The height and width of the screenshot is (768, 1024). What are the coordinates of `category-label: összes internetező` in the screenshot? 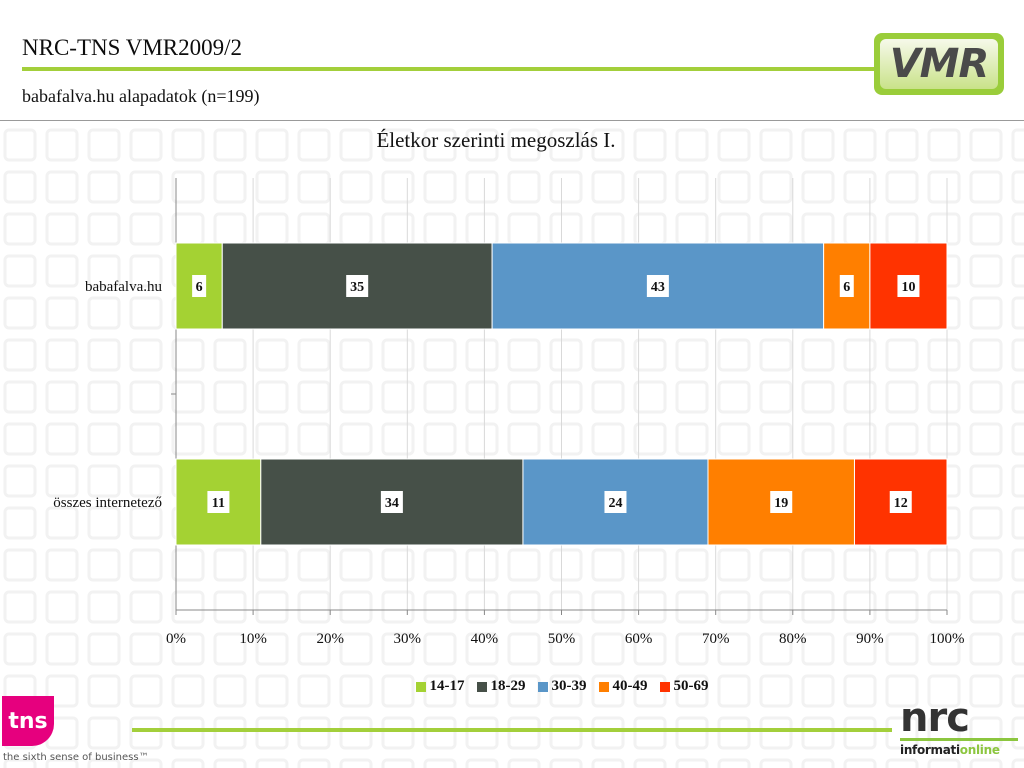 It's located at (107, 503).